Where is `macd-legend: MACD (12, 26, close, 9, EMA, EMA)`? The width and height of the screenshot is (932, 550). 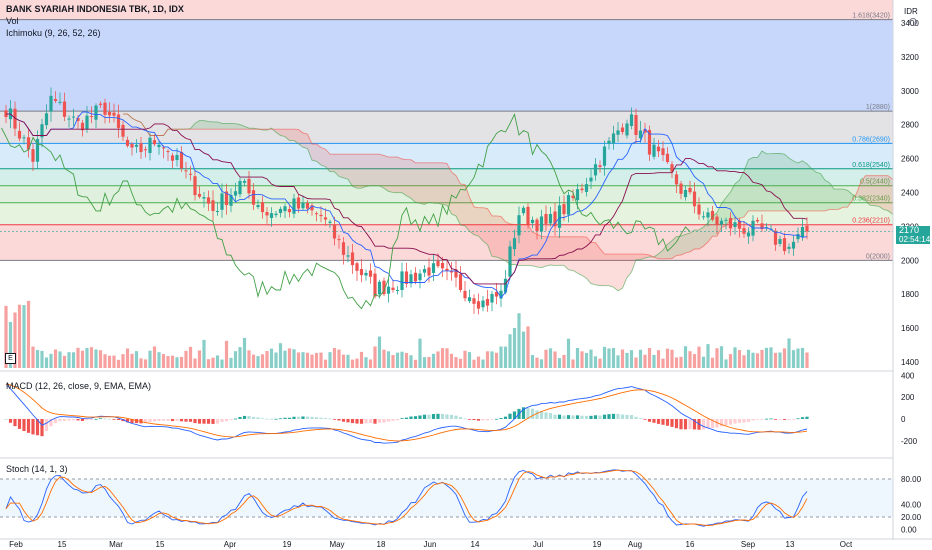 macd-legend: MACD (12, 26, close, 9, EMA, EMA) is located at coordinates (79, 386).